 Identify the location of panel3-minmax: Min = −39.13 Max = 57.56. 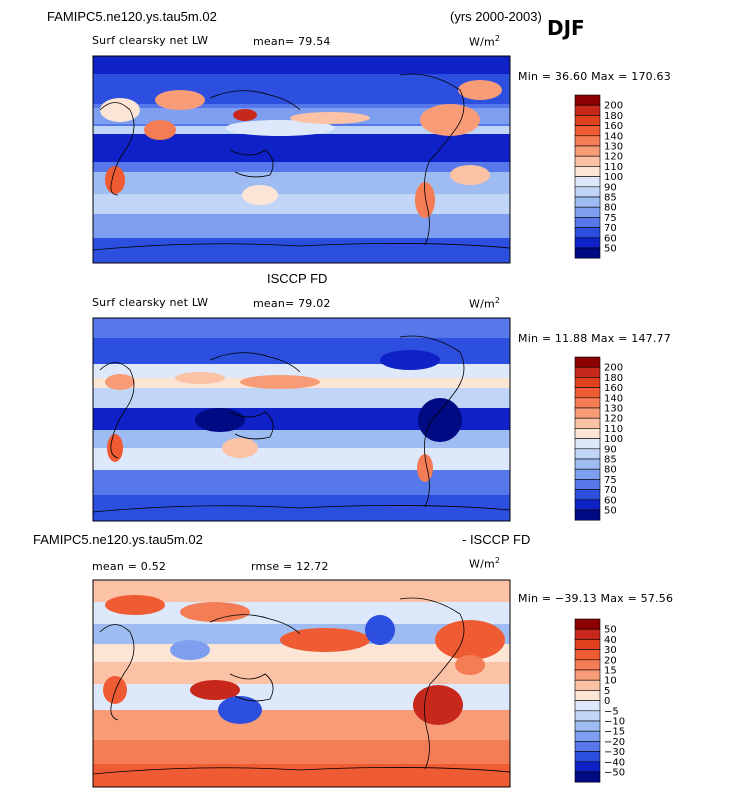
(596, 598).